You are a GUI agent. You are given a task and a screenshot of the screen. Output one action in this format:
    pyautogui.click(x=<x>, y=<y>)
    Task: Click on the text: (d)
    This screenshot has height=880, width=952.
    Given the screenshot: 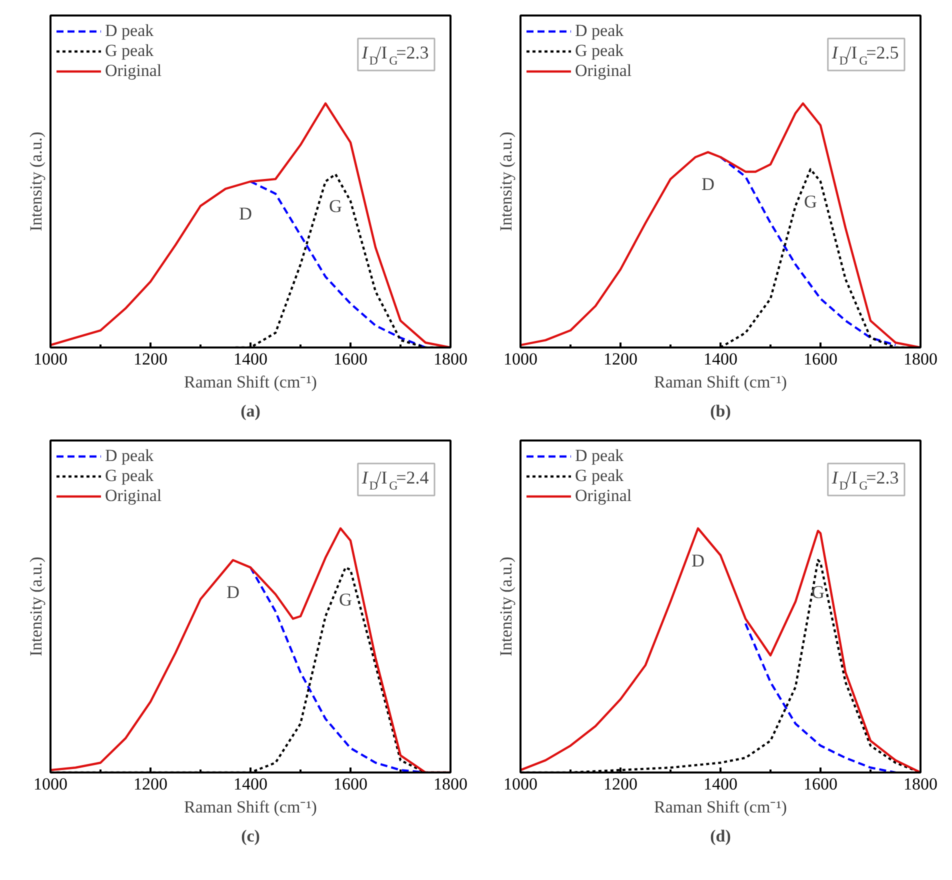 What is the action you would take?
    pyautogui.click(x=720, y=836)
    